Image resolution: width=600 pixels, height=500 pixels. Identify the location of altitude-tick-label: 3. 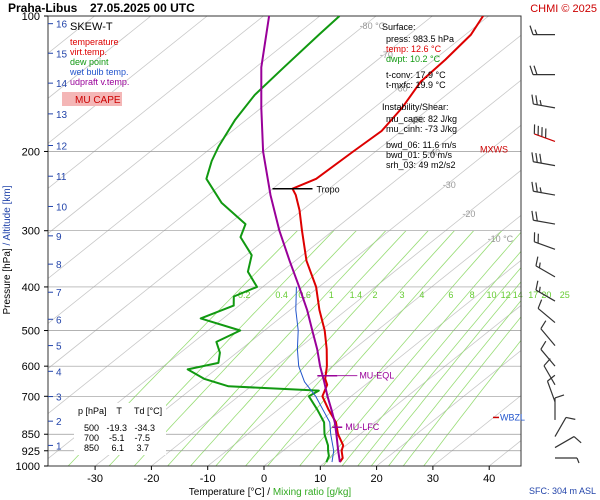
(59, 398).